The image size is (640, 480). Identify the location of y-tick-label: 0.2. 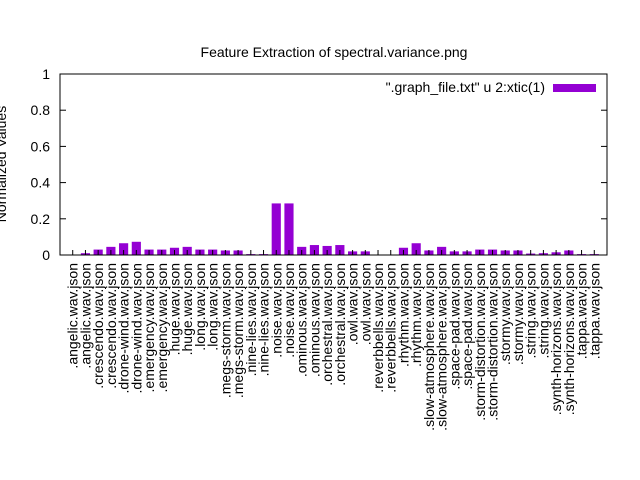
(41, 219).